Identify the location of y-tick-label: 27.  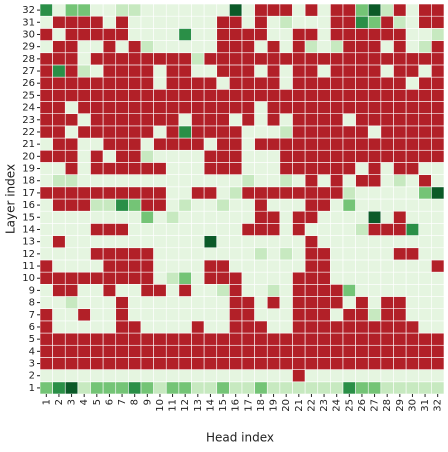
(28, 71).